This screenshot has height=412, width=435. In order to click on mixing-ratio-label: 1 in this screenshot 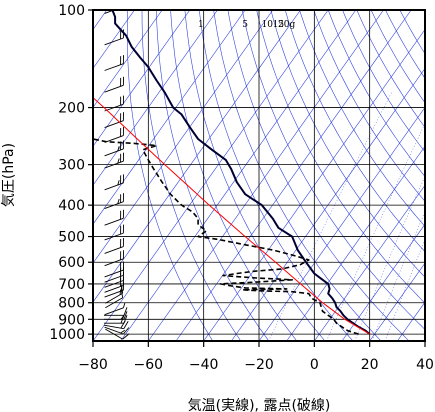, I will do `click(201, 25)`.